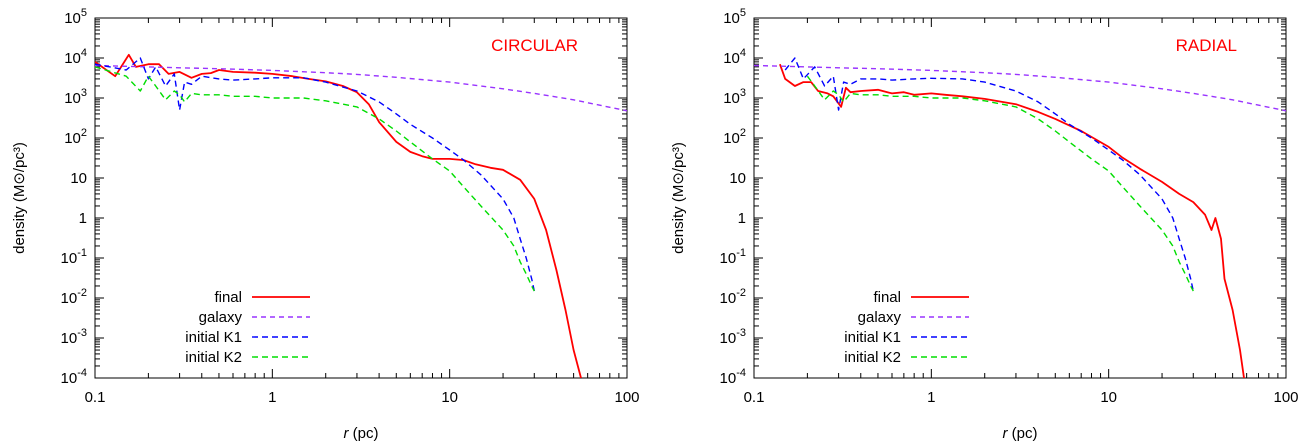 This screenshot has height=447, width=1309. I want to click on series-line-initial-k2, so click(1000, 183).